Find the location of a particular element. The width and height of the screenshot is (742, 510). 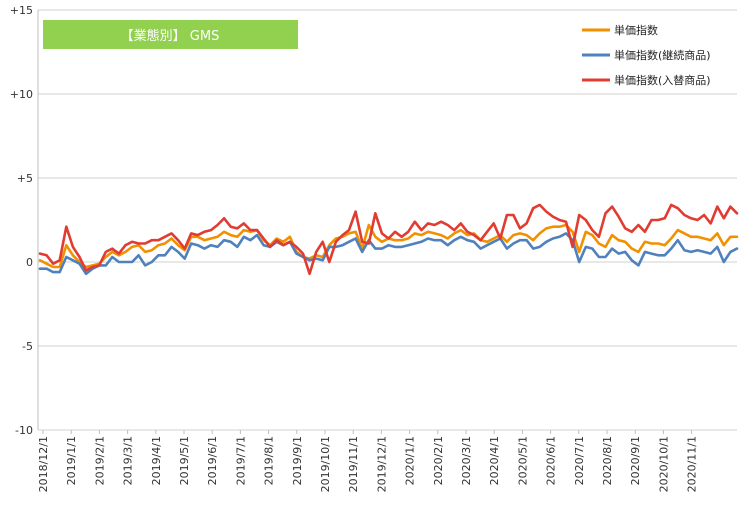

x-tick-label: 2020/3/1 is located at coordinates (466, 460).